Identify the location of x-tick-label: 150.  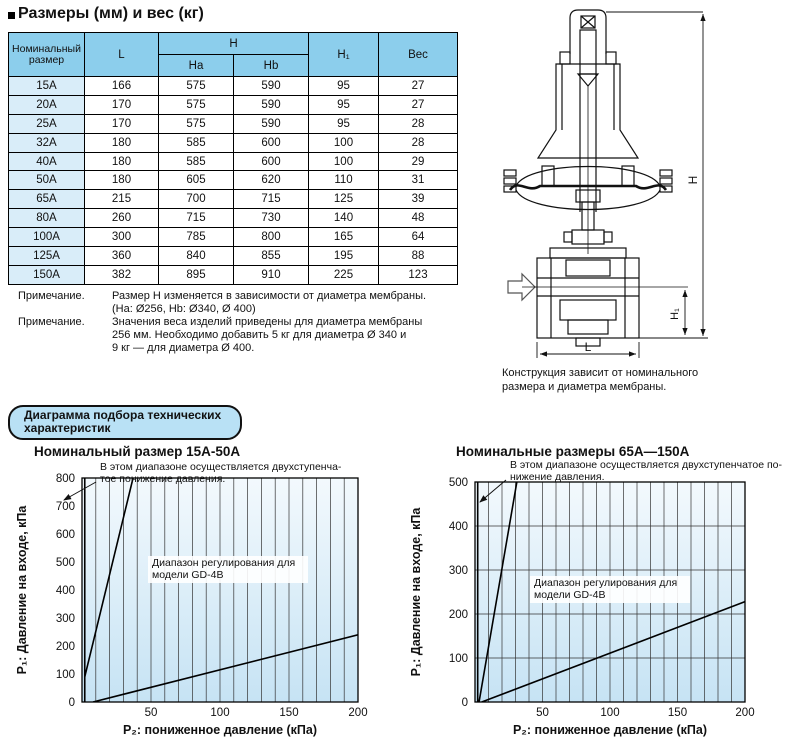
(288, 713).